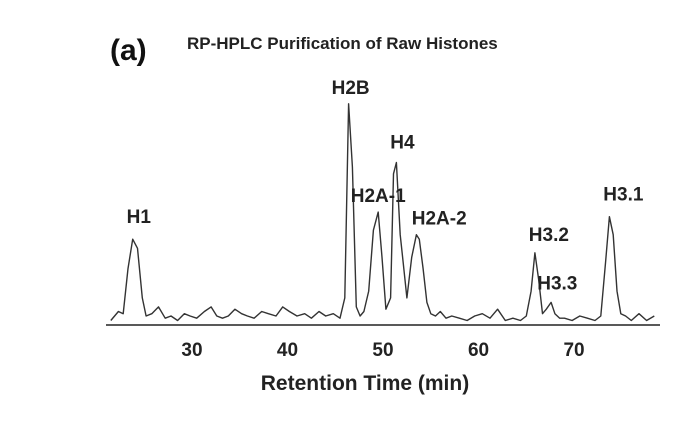  What do you see at coordinates (573, 350) in the screenshot?
I see `x-tick-label: 70` at bounding box center [573, 350].